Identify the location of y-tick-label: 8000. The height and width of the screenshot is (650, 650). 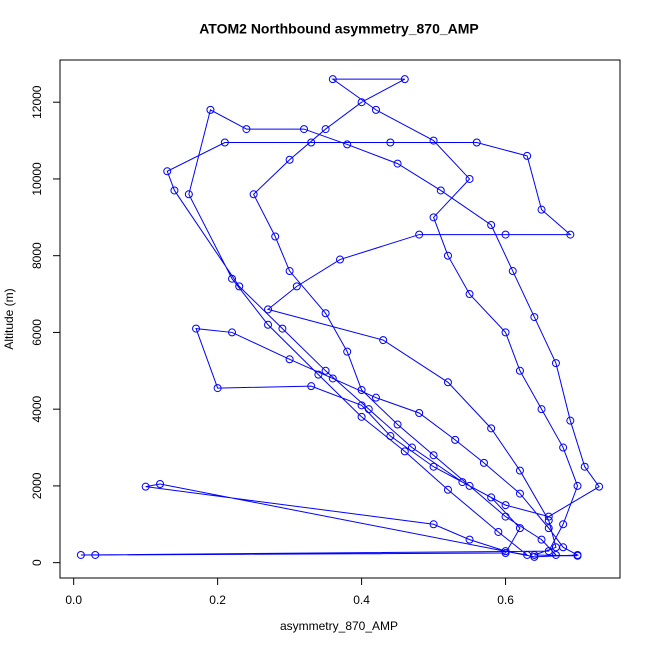
(37, 255).